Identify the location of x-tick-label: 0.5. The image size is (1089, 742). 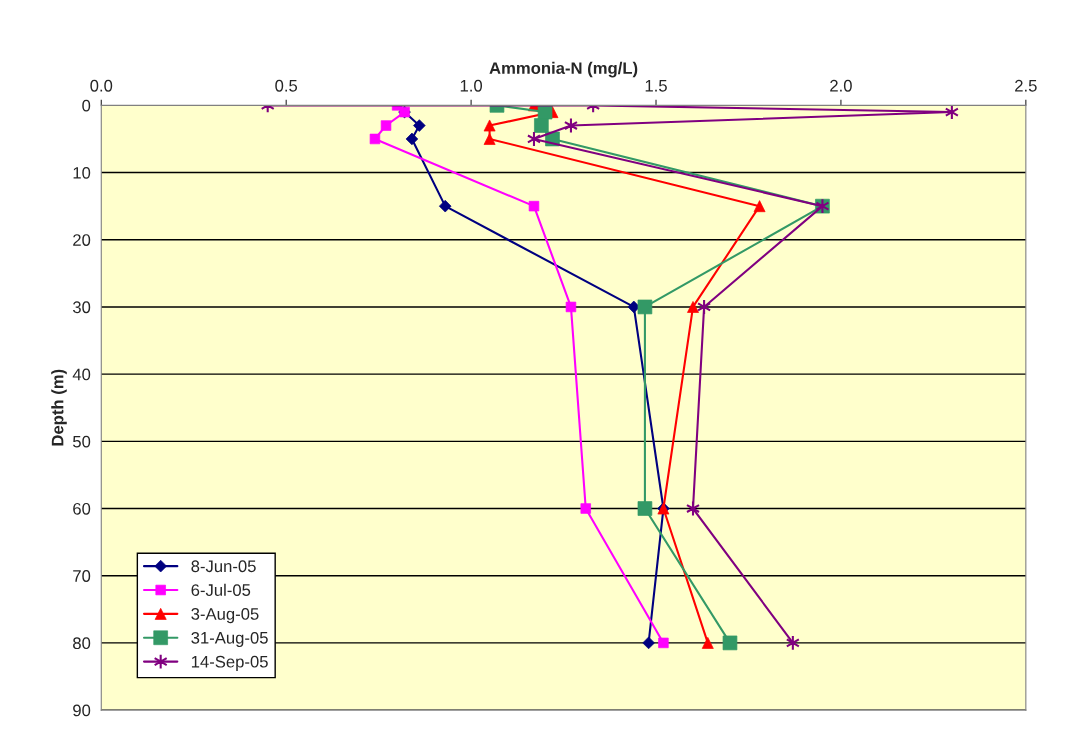
(286, 85).